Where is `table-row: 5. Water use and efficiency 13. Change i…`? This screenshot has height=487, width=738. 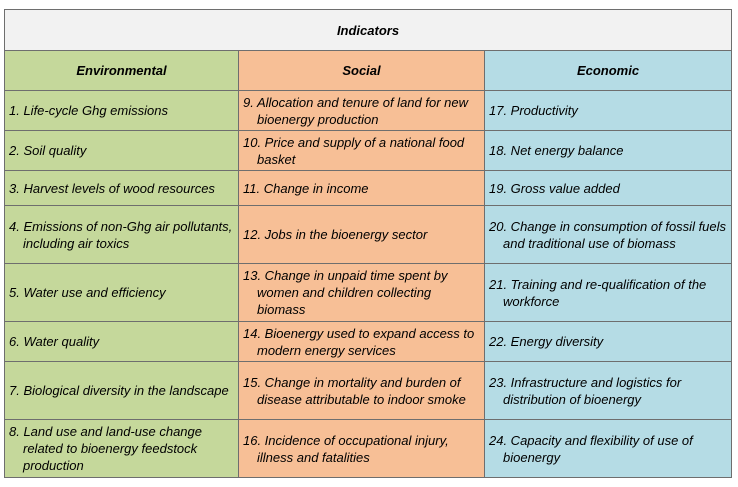
table-row: 5. Water use and efficiency 13. Change i… is located at coordinates (368, 292).